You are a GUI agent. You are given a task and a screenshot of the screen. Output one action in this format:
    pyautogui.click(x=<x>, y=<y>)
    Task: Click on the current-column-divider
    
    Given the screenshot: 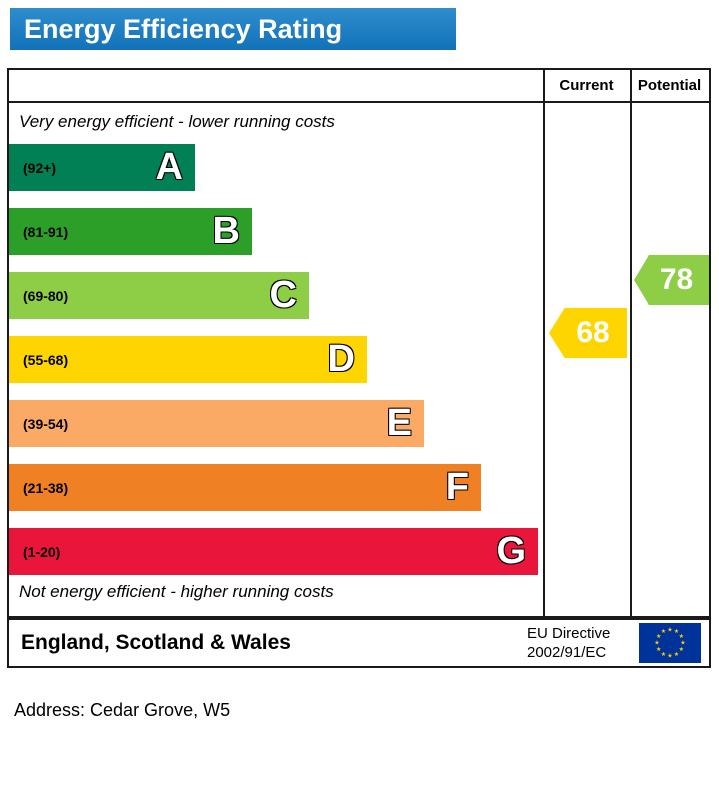 What is the action you would take?
    pyautogui.click(x=544, y=343)
    